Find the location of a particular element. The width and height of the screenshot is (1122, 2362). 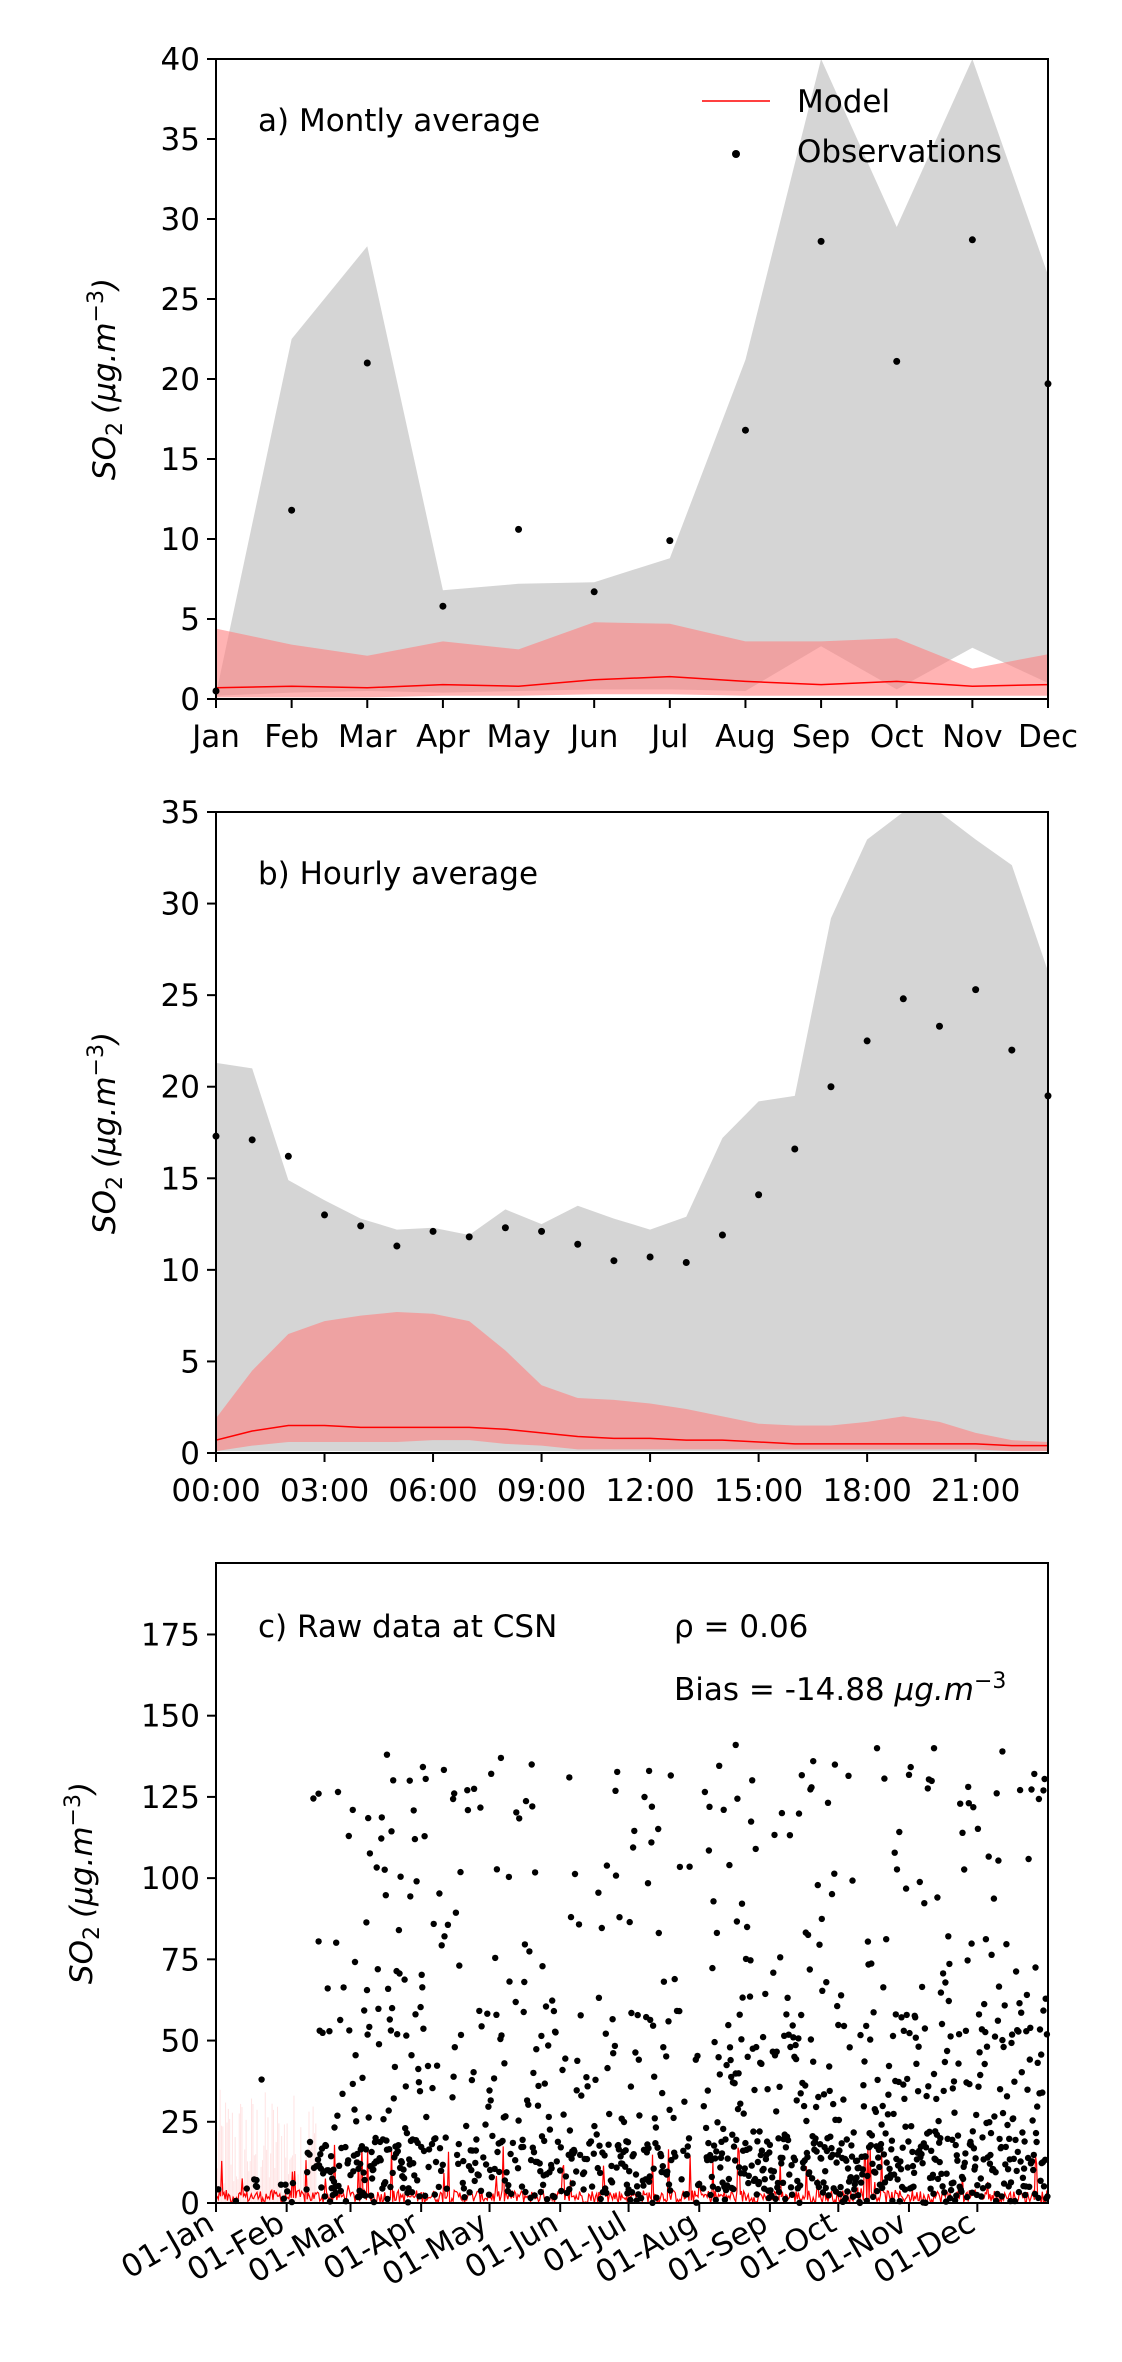

x-tick-label: Jan is located at coordinates (215, 737).